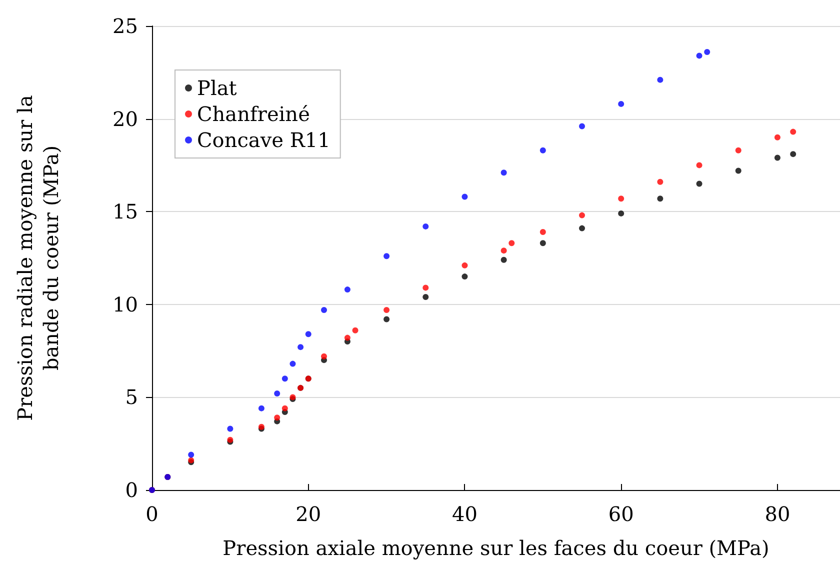 The image size is (840, 586). What do you see at coordinates (125, 118) in the screenshot?
I see `y-tick-label: 20` at bounding box center [125, 118].